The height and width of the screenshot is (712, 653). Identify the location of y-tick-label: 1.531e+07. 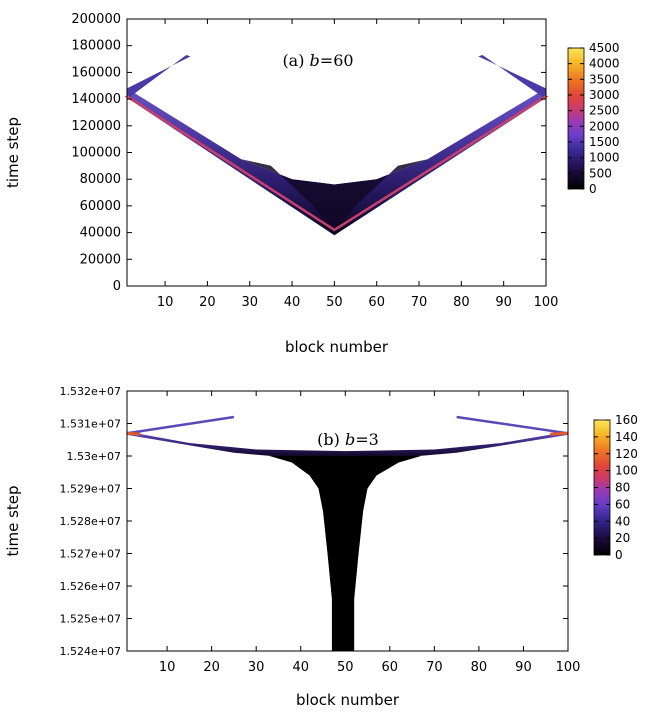
(90, 424).